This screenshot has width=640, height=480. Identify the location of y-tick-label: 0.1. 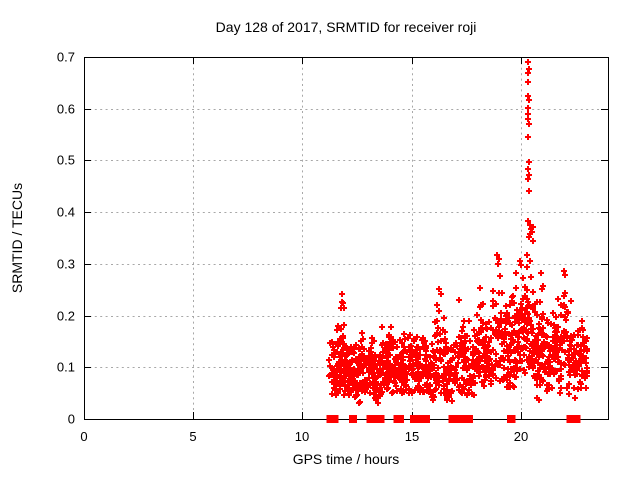
(66, 367).